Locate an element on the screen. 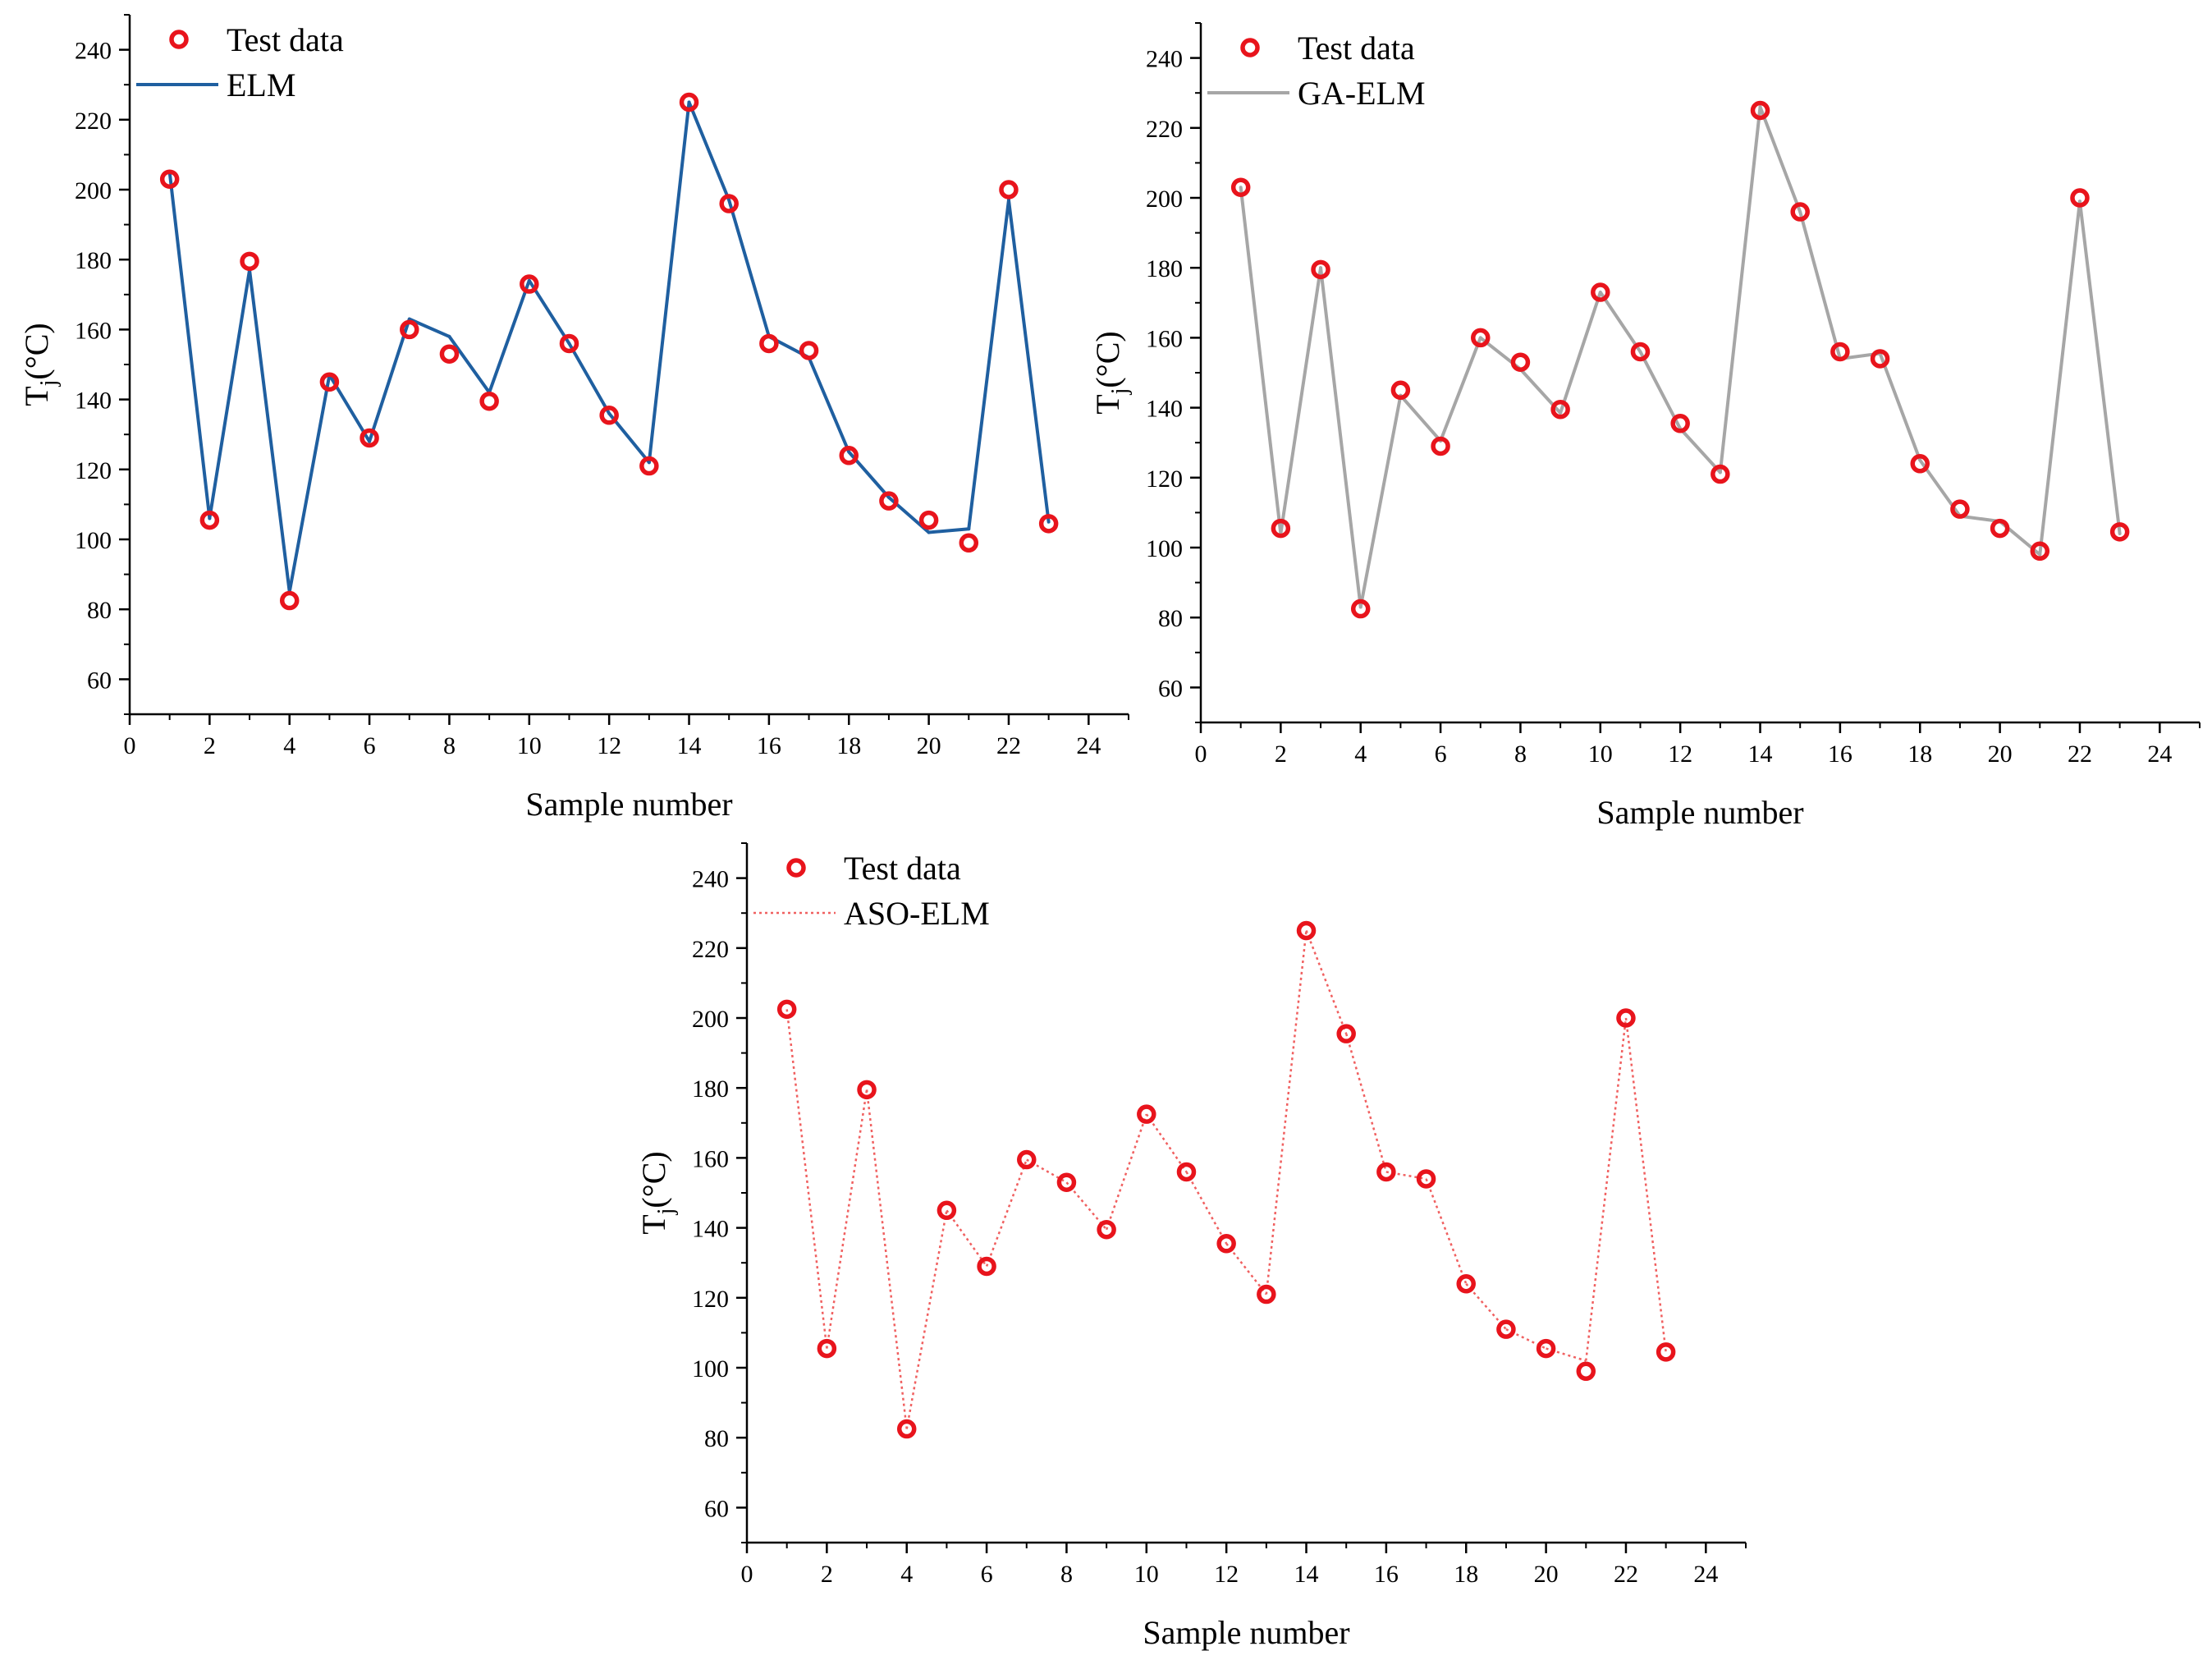  y-axis-title-unit: (°C) is located at coordinates (653, 1179).